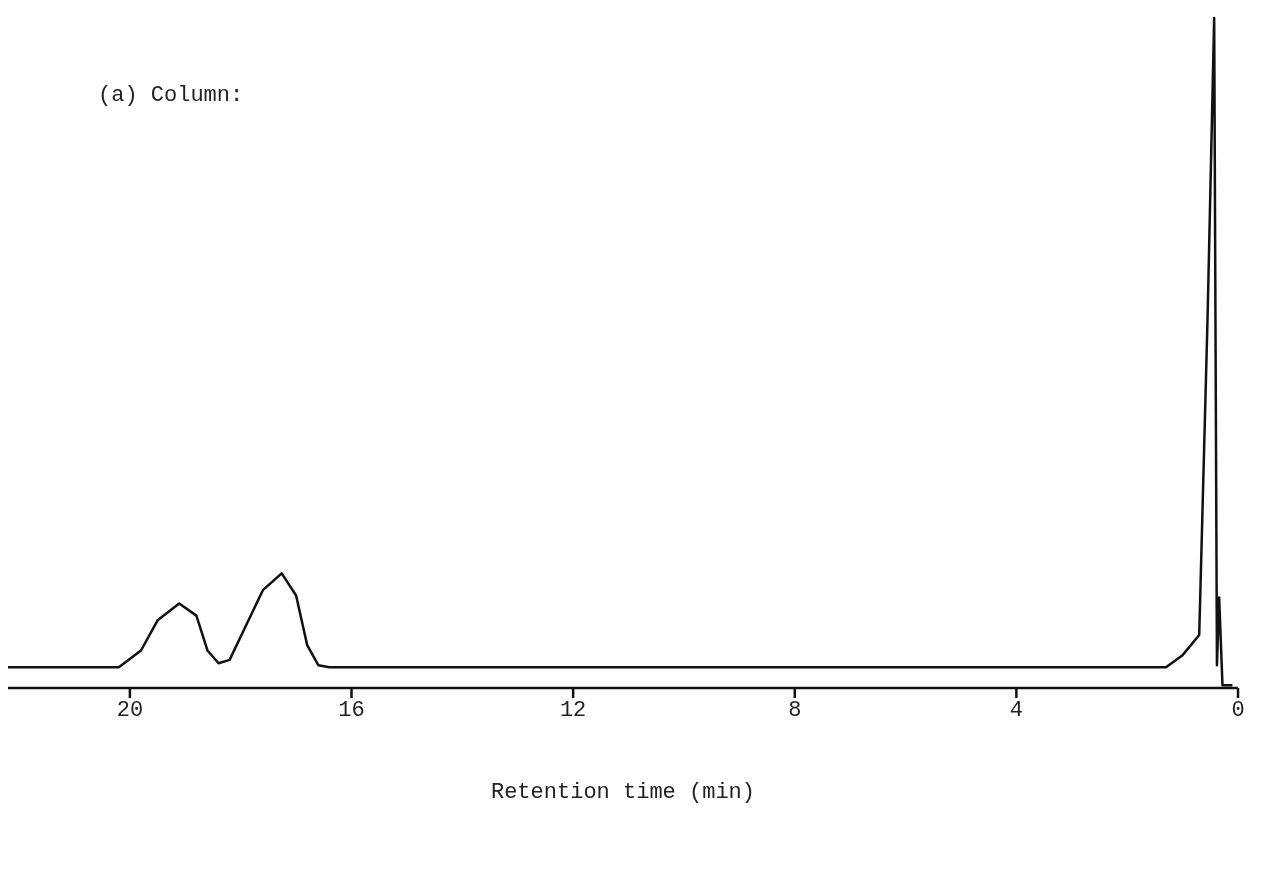 The width and height of the screenshot is (1264, 876). Describe the element at coordinates (623, 792) in the screenshot. I see `x-axis-title: Retention time (min)` at that location.